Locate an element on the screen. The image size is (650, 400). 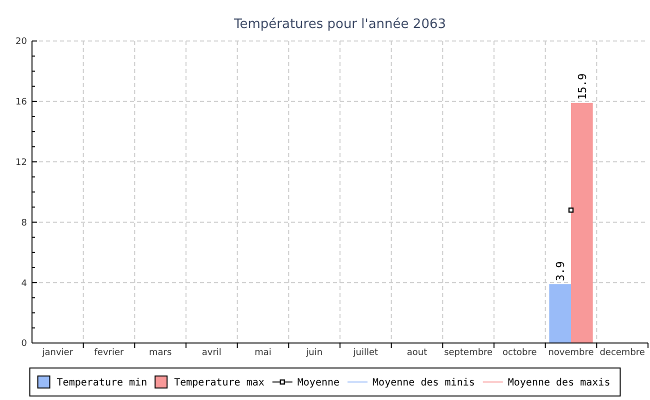
x-tick-label: avril is located at coordinates (212, 353).